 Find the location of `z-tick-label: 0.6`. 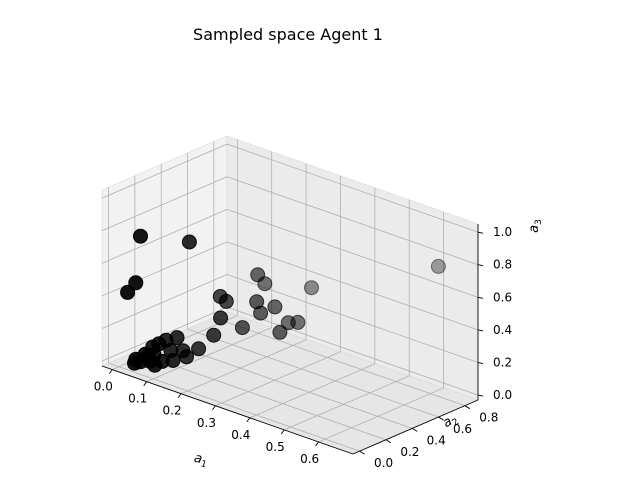

z-tick-label: 0.6 is located at coordinates (502, 297).